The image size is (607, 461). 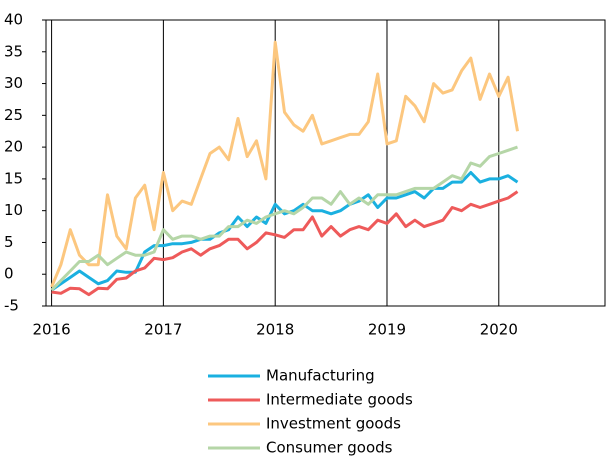 What do you see at coordinates (13, 115) in the screenshot?
I see `y-tick-label: 25` at bounding box center [13, 115].